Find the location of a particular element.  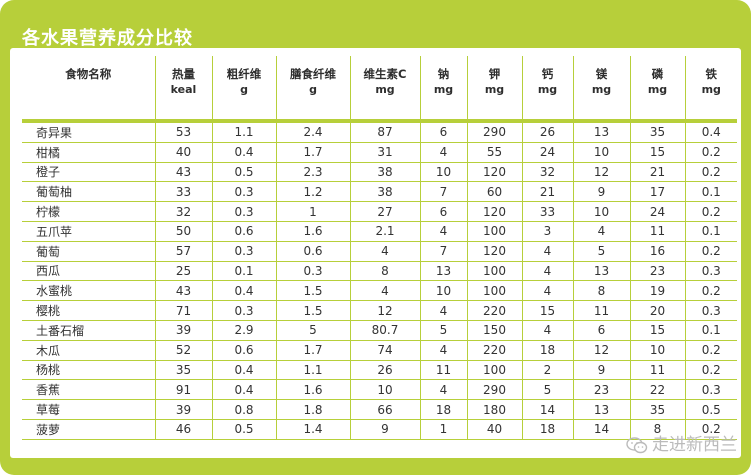

column-name: 粗纤维 is located at coordinates (244, 74).